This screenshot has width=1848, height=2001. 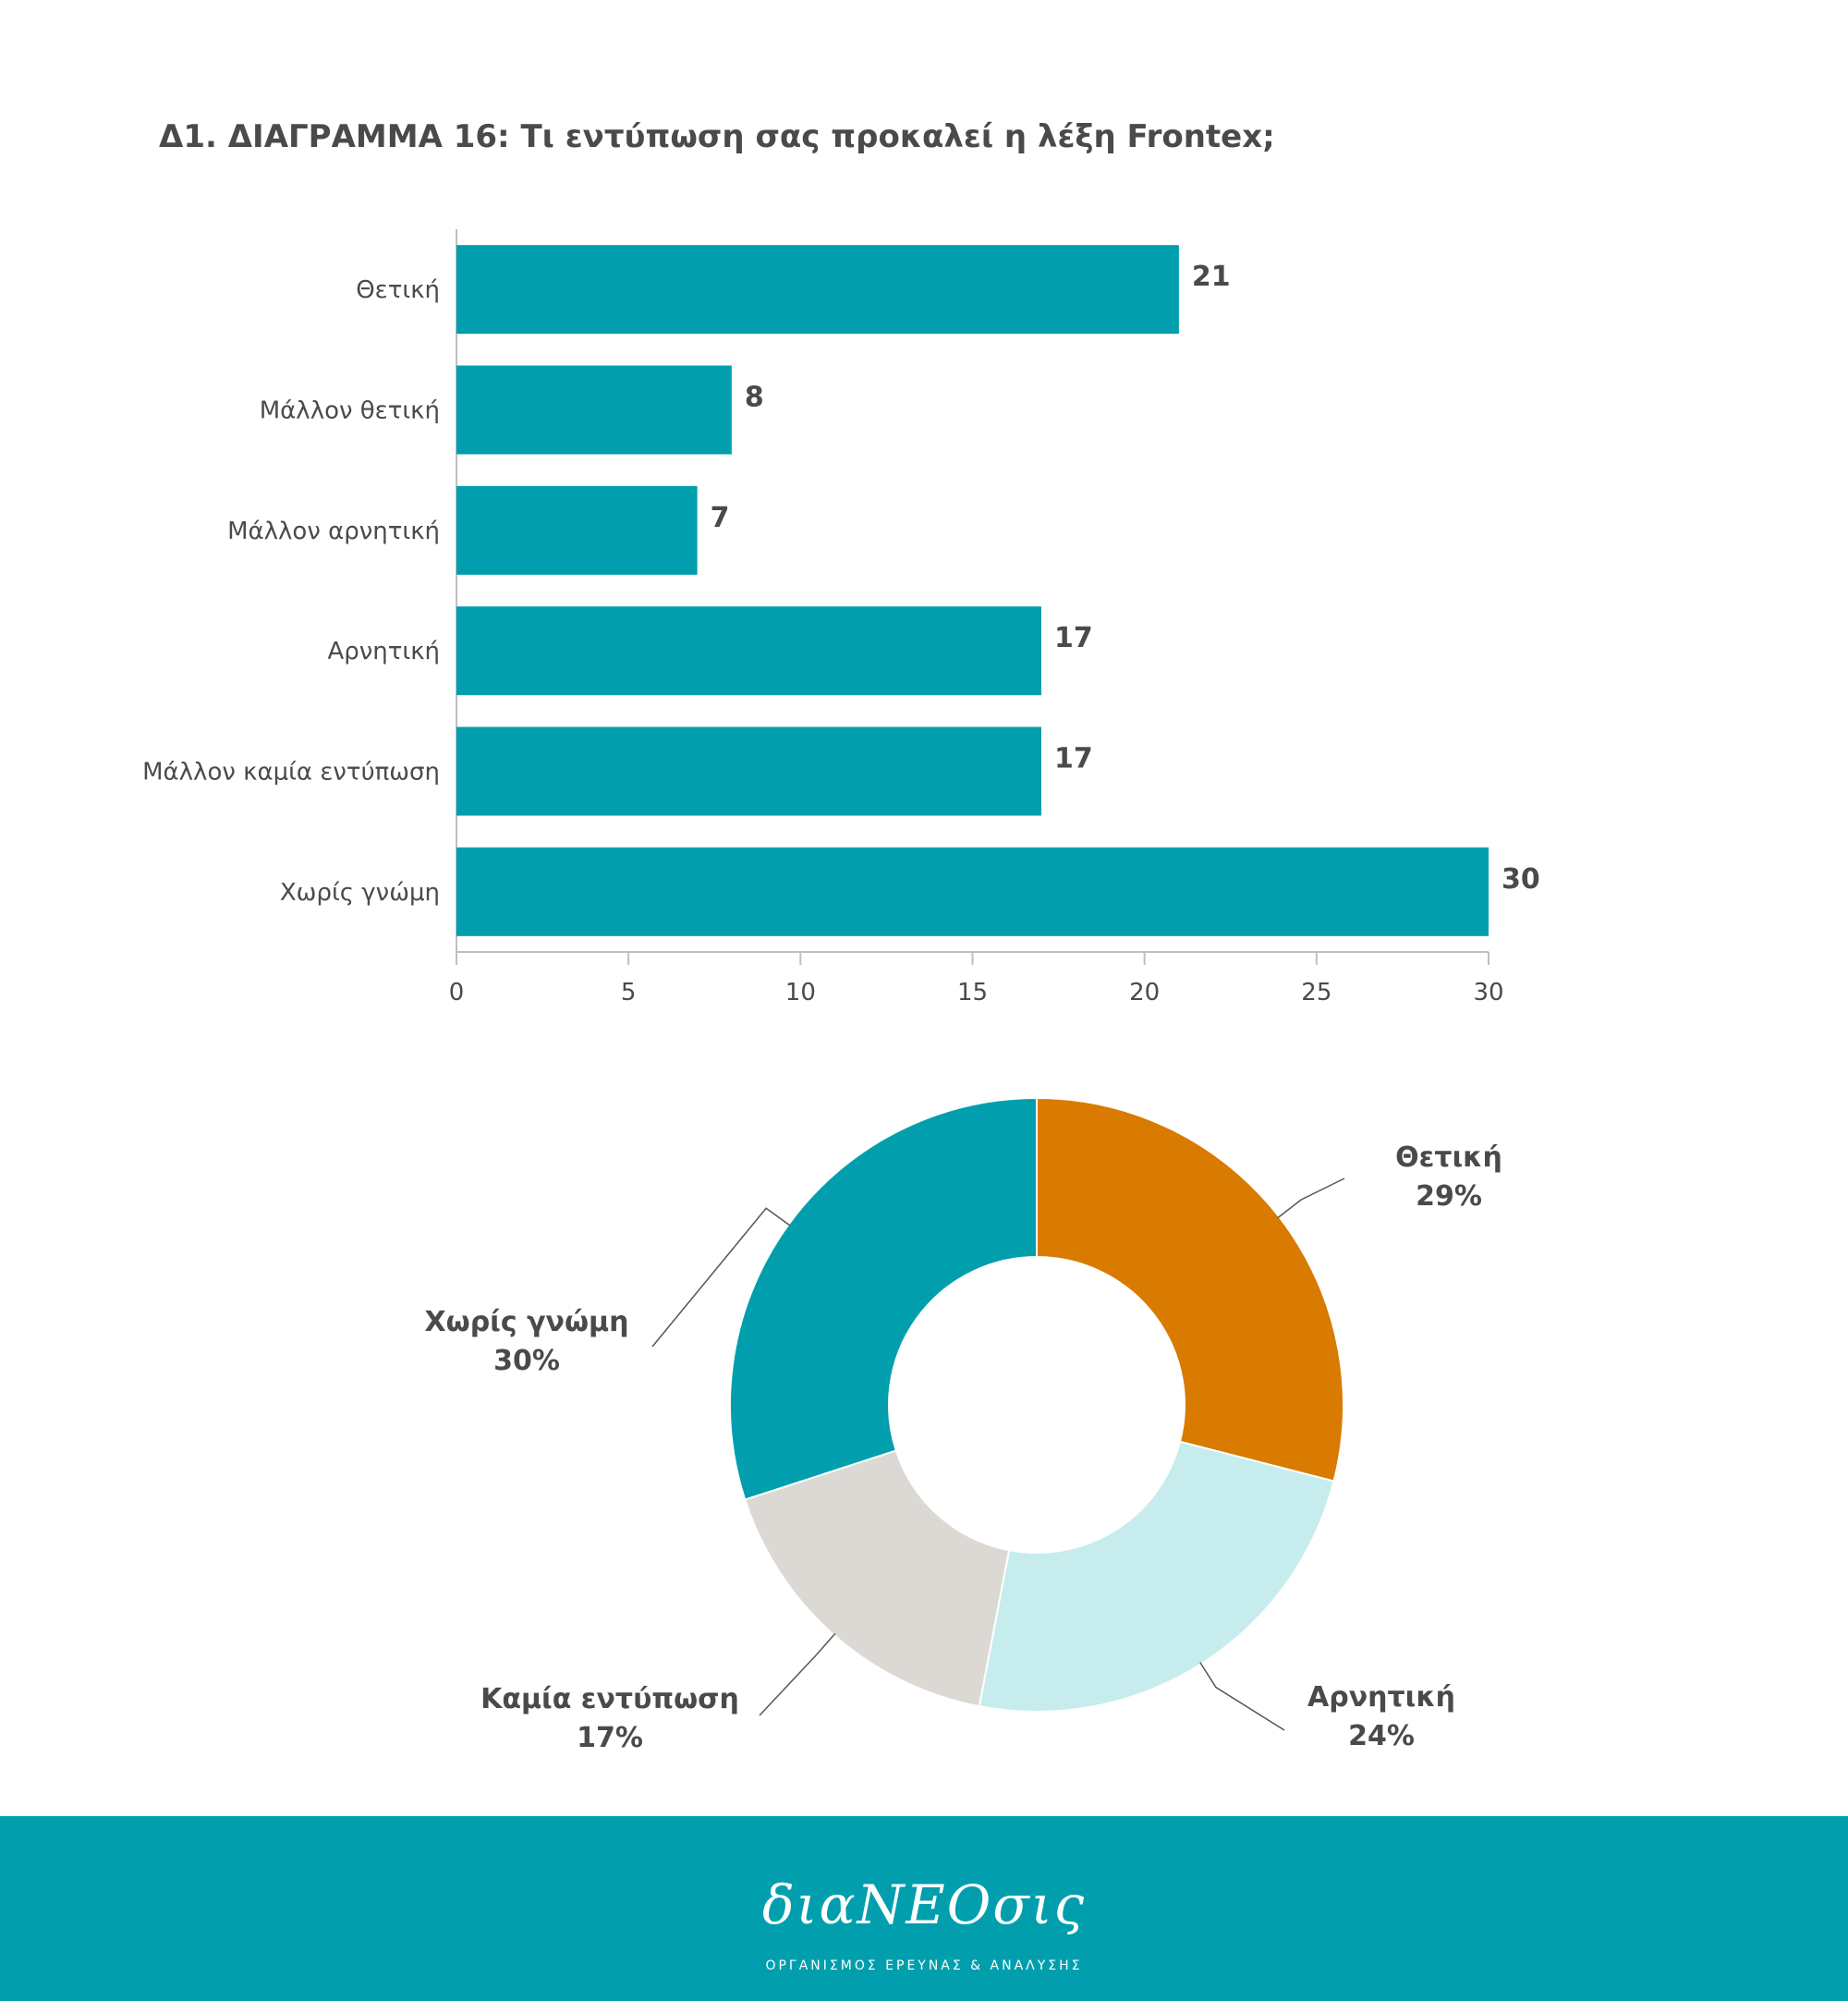 I want to click on data-label: 8, so click(x=755, y=398).